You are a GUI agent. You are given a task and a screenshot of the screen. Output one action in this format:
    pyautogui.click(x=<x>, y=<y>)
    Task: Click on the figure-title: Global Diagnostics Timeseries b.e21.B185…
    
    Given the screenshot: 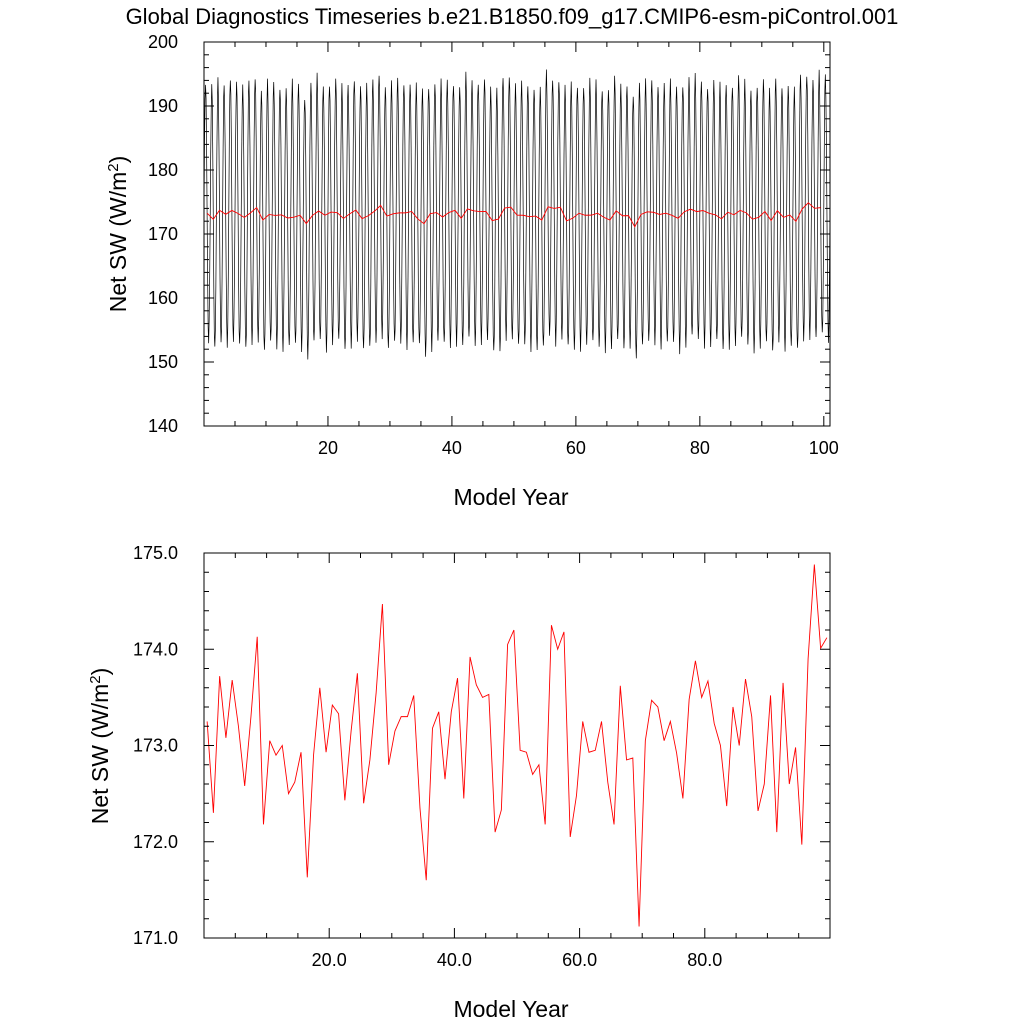 What is the action you would take?
    pyautogui.click(x=512, y=16)
    